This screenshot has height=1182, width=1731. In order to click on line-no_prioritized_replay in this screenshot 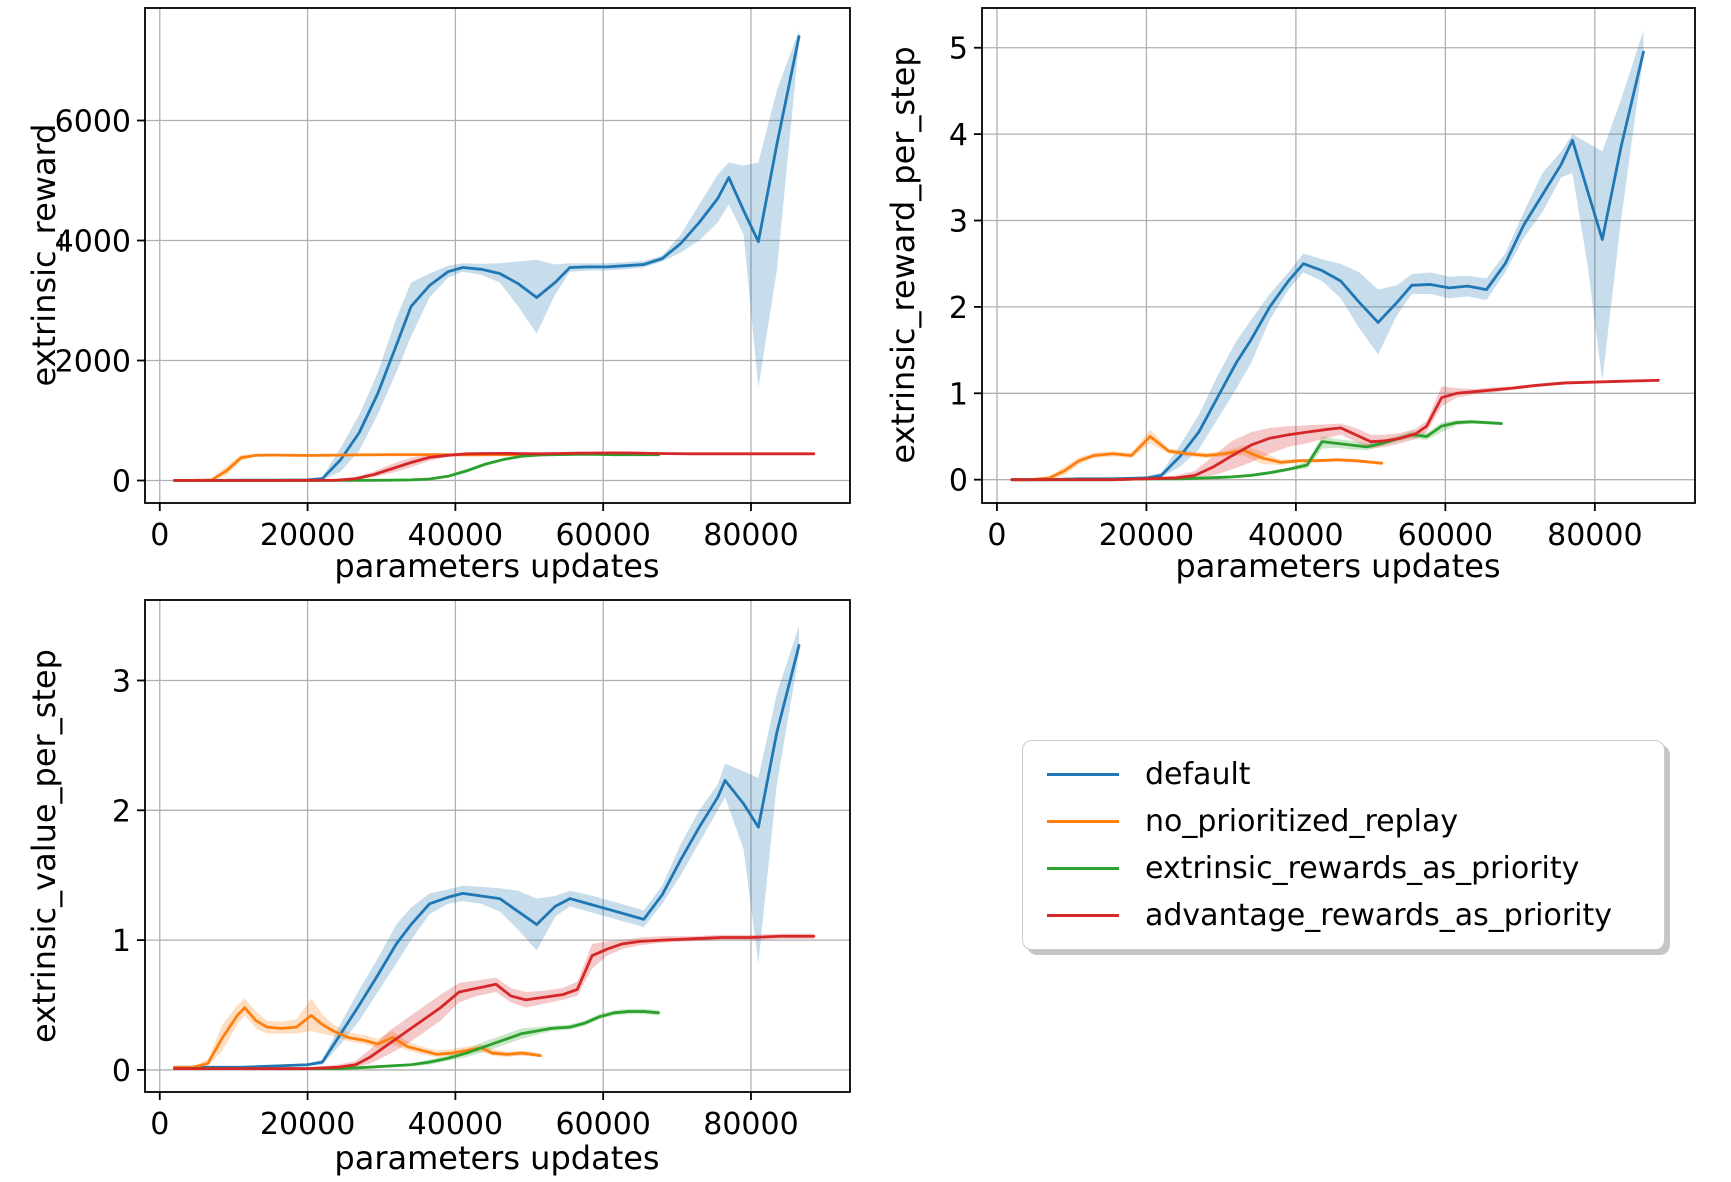, I will do `click(1197, 458)`.